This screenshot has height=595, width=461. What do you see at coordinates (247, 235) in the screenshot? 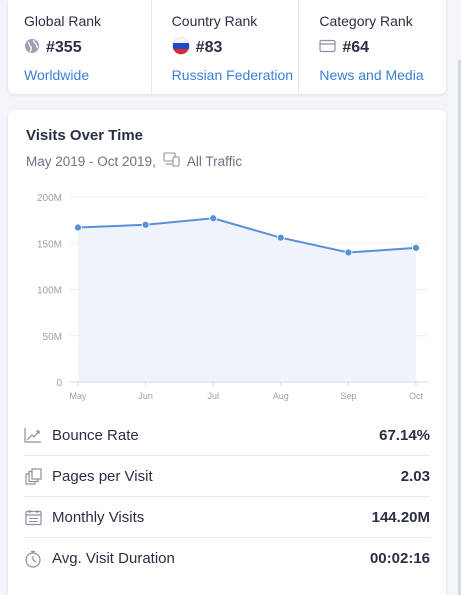
I see `series-line` at bounding box center [247, 235].